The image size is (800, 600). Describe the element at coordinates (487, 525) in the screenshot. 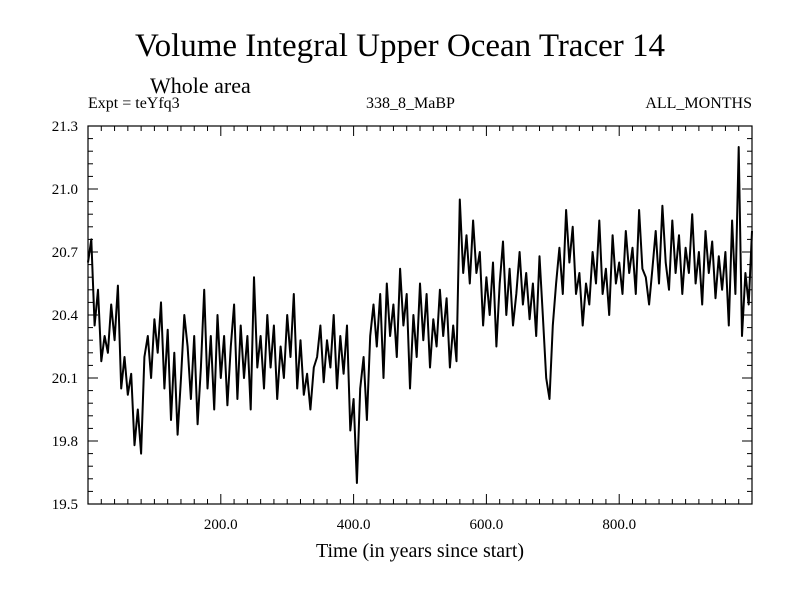

I see `x-tick-label: 600.0` at that location.